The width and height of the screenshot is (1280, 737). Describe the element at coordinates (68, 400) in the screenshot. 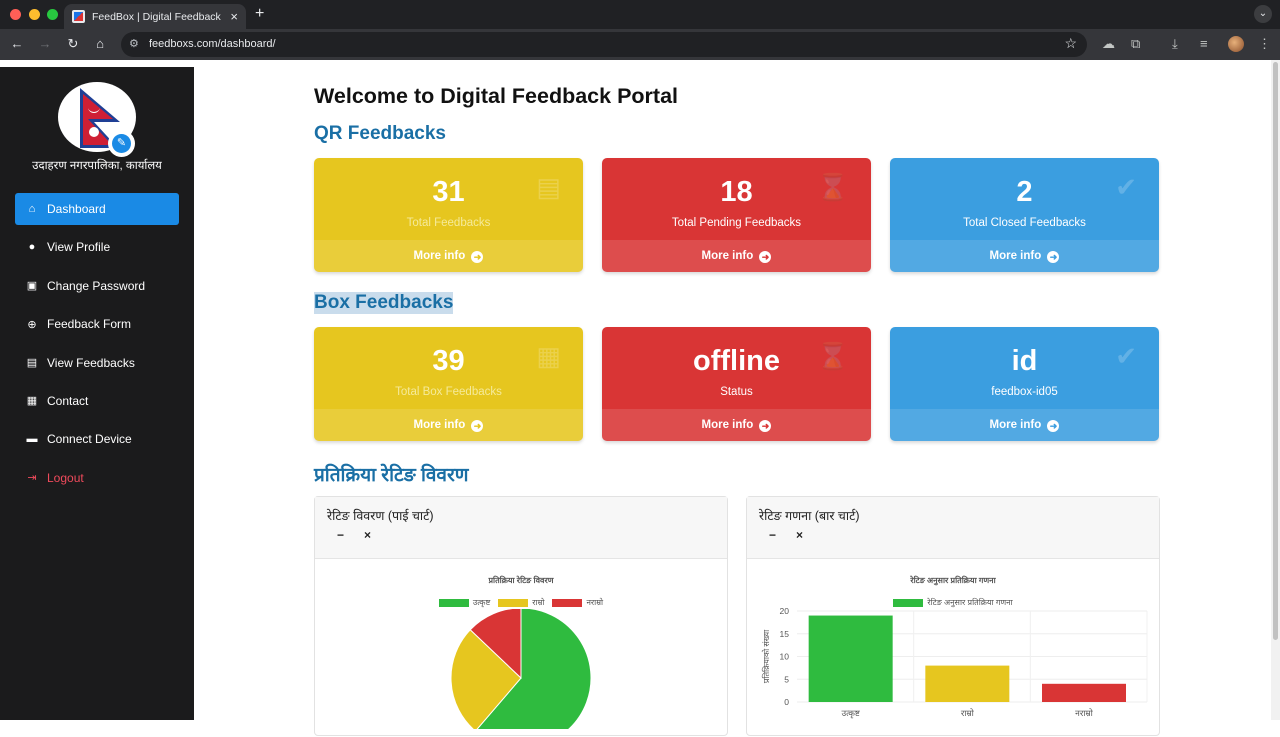

I see `sidebar-item-label: Contact` at that location.